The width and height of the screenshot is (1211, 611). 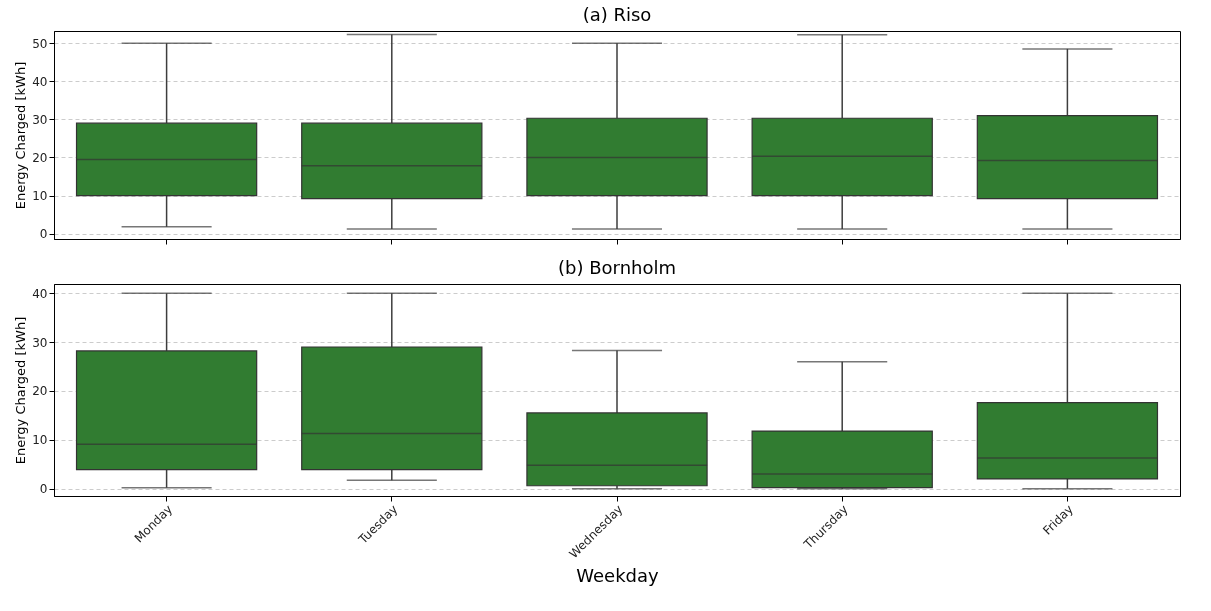 I want to click on chart-title: (b) Bornholm, so click(x=617, y=267).